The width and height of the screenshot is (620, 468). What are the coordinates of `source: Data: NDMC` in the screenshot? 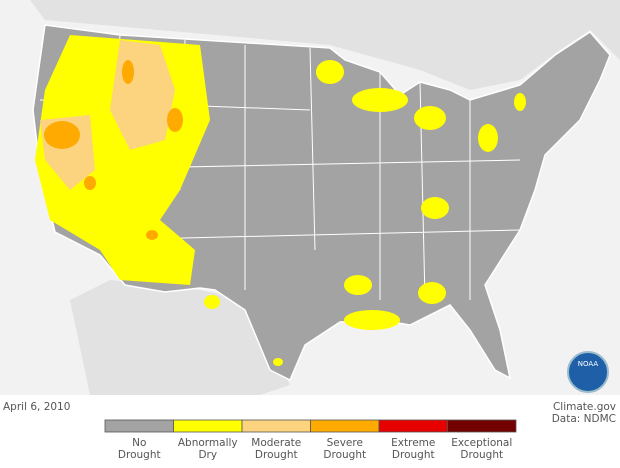 It's located at (584, 419).